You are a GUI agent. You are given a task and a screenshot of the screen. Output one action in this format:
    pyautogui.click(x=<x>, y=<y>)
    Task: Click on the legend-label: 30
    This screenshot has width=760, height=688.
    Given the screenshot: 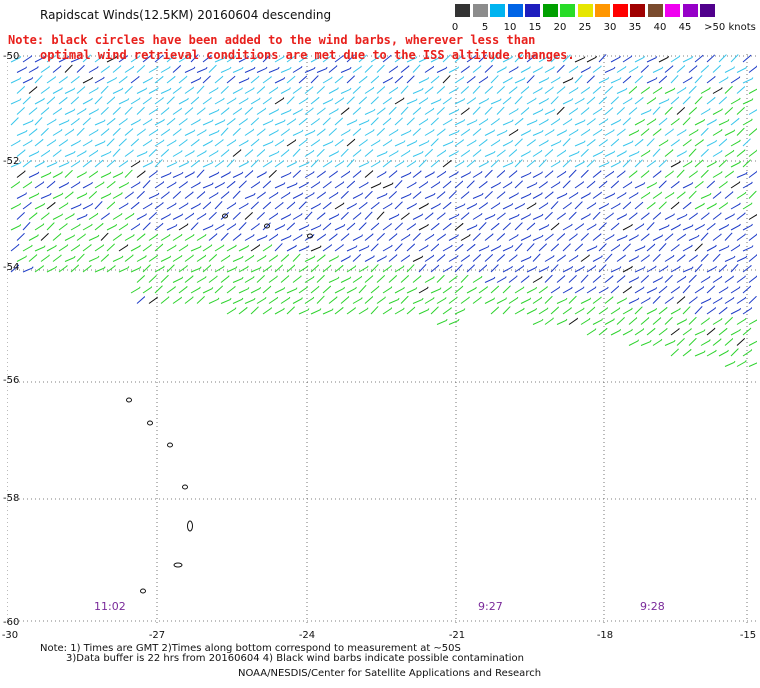 What is the action you would take?
    pyautogui.click(x=610, y=27)
    